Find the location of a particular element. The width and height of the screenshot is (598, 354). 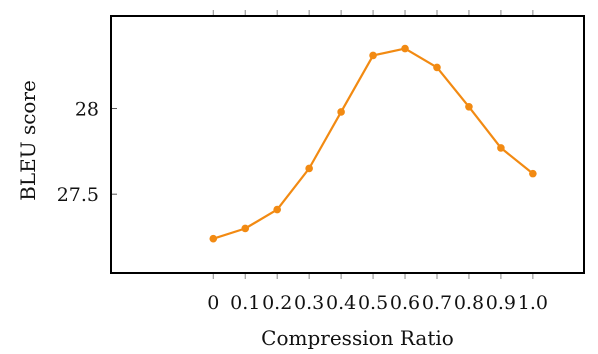

x-tick-label: 0.2 is located at coordinates (277, 303).